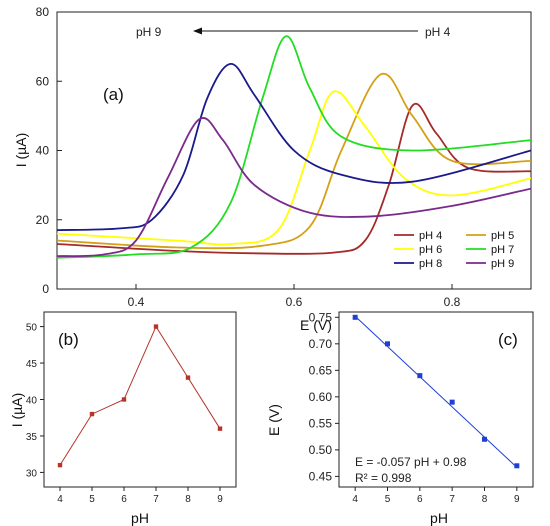 Image resolution: width=550 pixels, height=526 pixels. What do you see at coordinates (149, 32) in the screenshot?
I see `annotation-left-label: pH 9` at bounding box center [149, 32].